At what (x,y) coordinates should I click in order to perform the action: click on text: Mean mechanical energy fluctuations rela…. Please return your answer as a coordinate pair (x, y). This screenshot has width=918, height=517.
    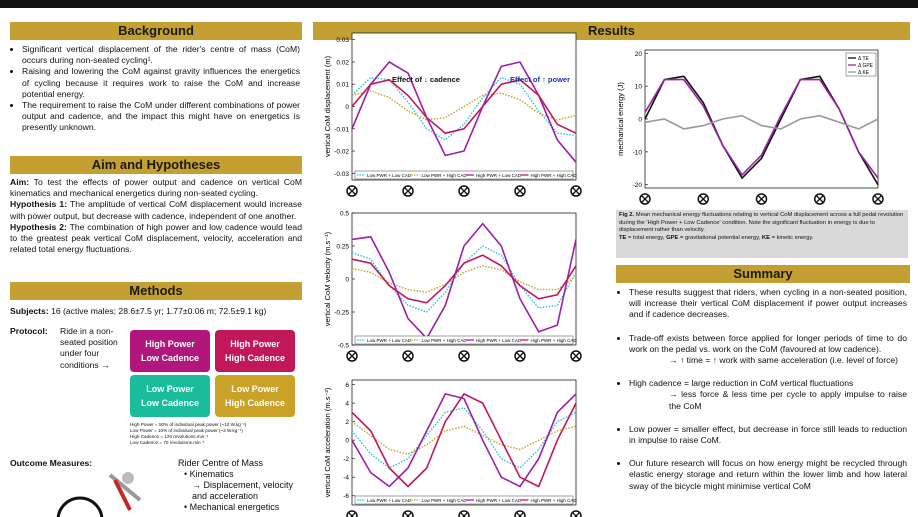
    Looking at the image, I should click on (761, 223).